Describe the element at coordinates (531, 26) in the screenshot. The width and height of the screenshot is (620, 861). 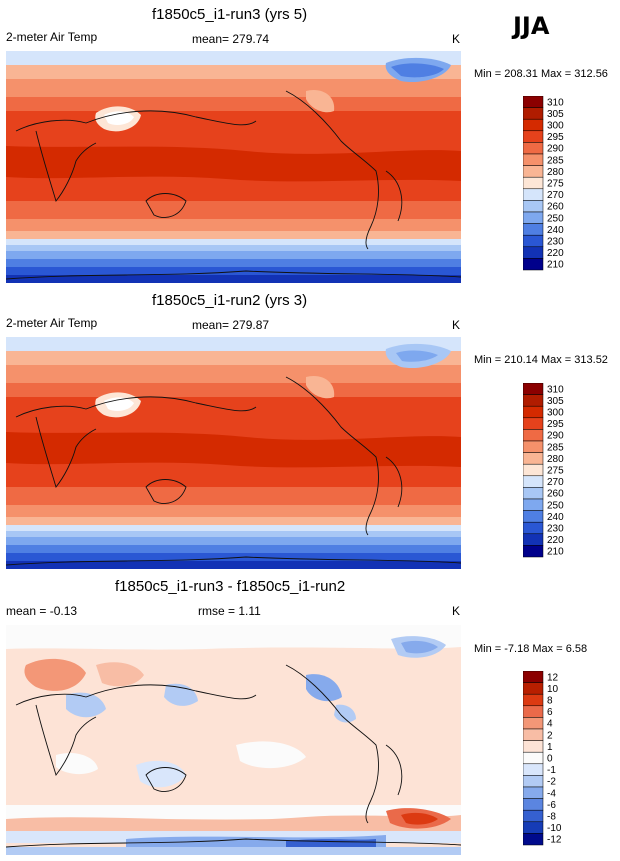
I see `season-label: JJA` at that location.